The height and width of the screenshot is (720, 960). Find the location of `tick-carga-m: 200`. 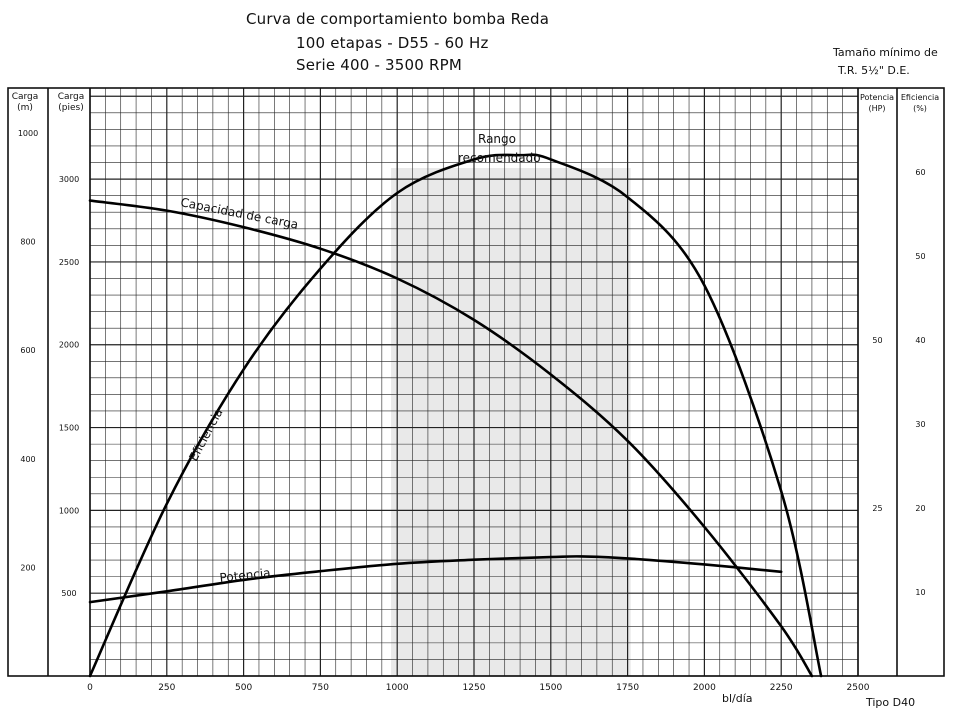

tick-carga-m: 200 is located at coordinates (27, 567).